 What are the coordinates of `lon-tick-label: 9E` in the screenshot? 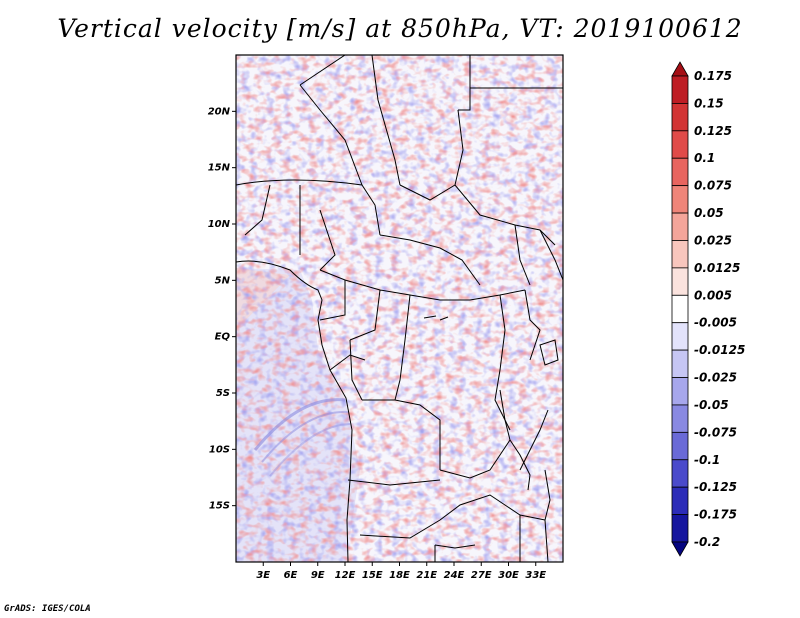 It's located at (318, 575).